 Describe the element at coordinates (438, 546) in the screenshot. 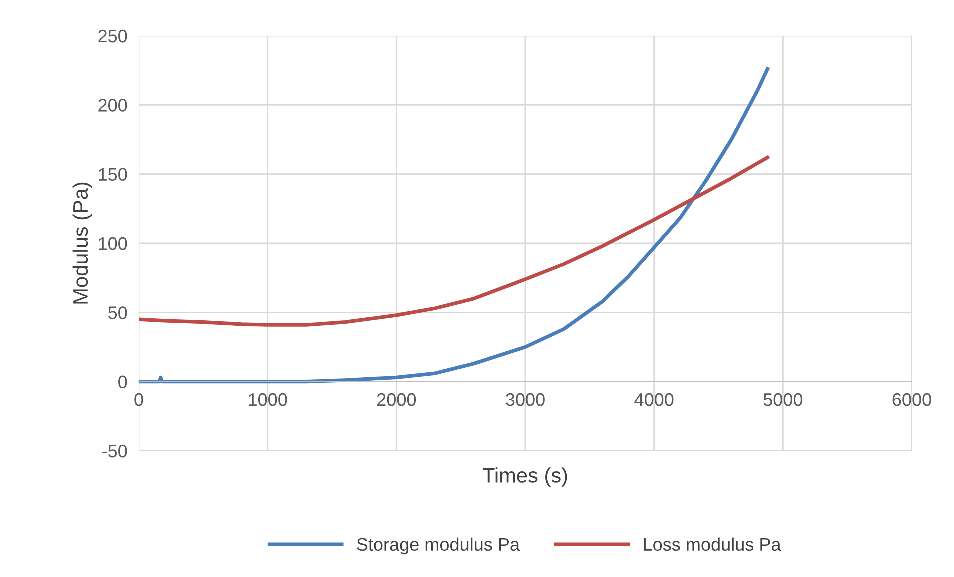

I see `legend-label: Storage modulus Pa` at that location.